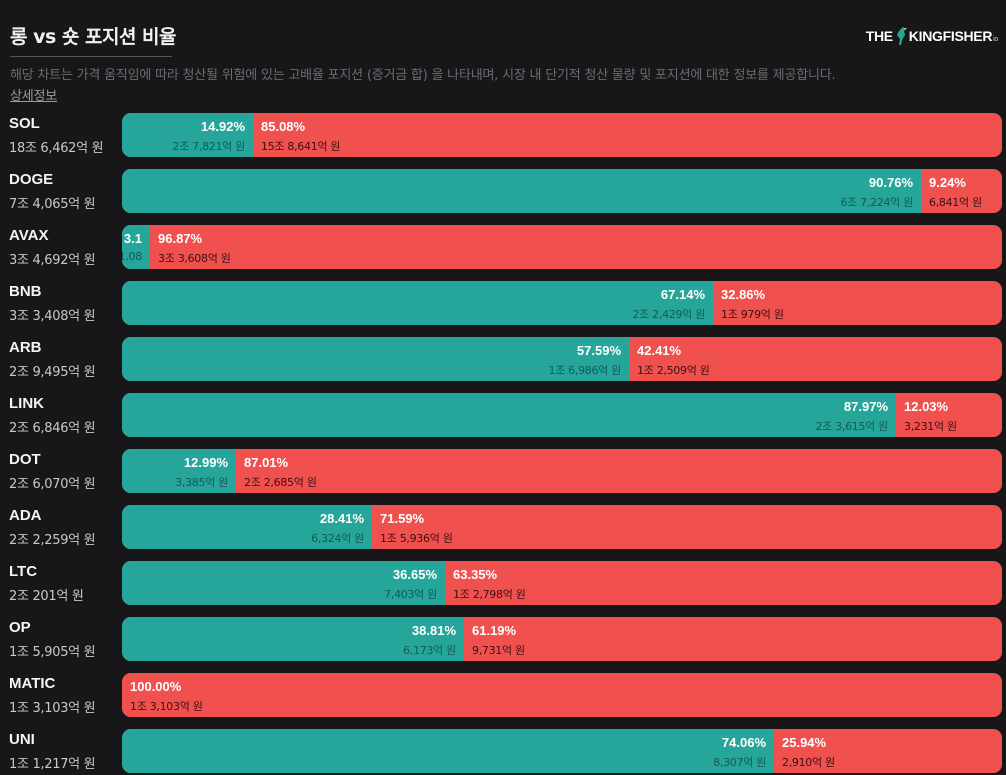 The width and height of the screenshot is (1006, 775). Describe the element at coordinates (494, 630) in the screenshot. I see `short-percent-label: 61.19%` at that location.